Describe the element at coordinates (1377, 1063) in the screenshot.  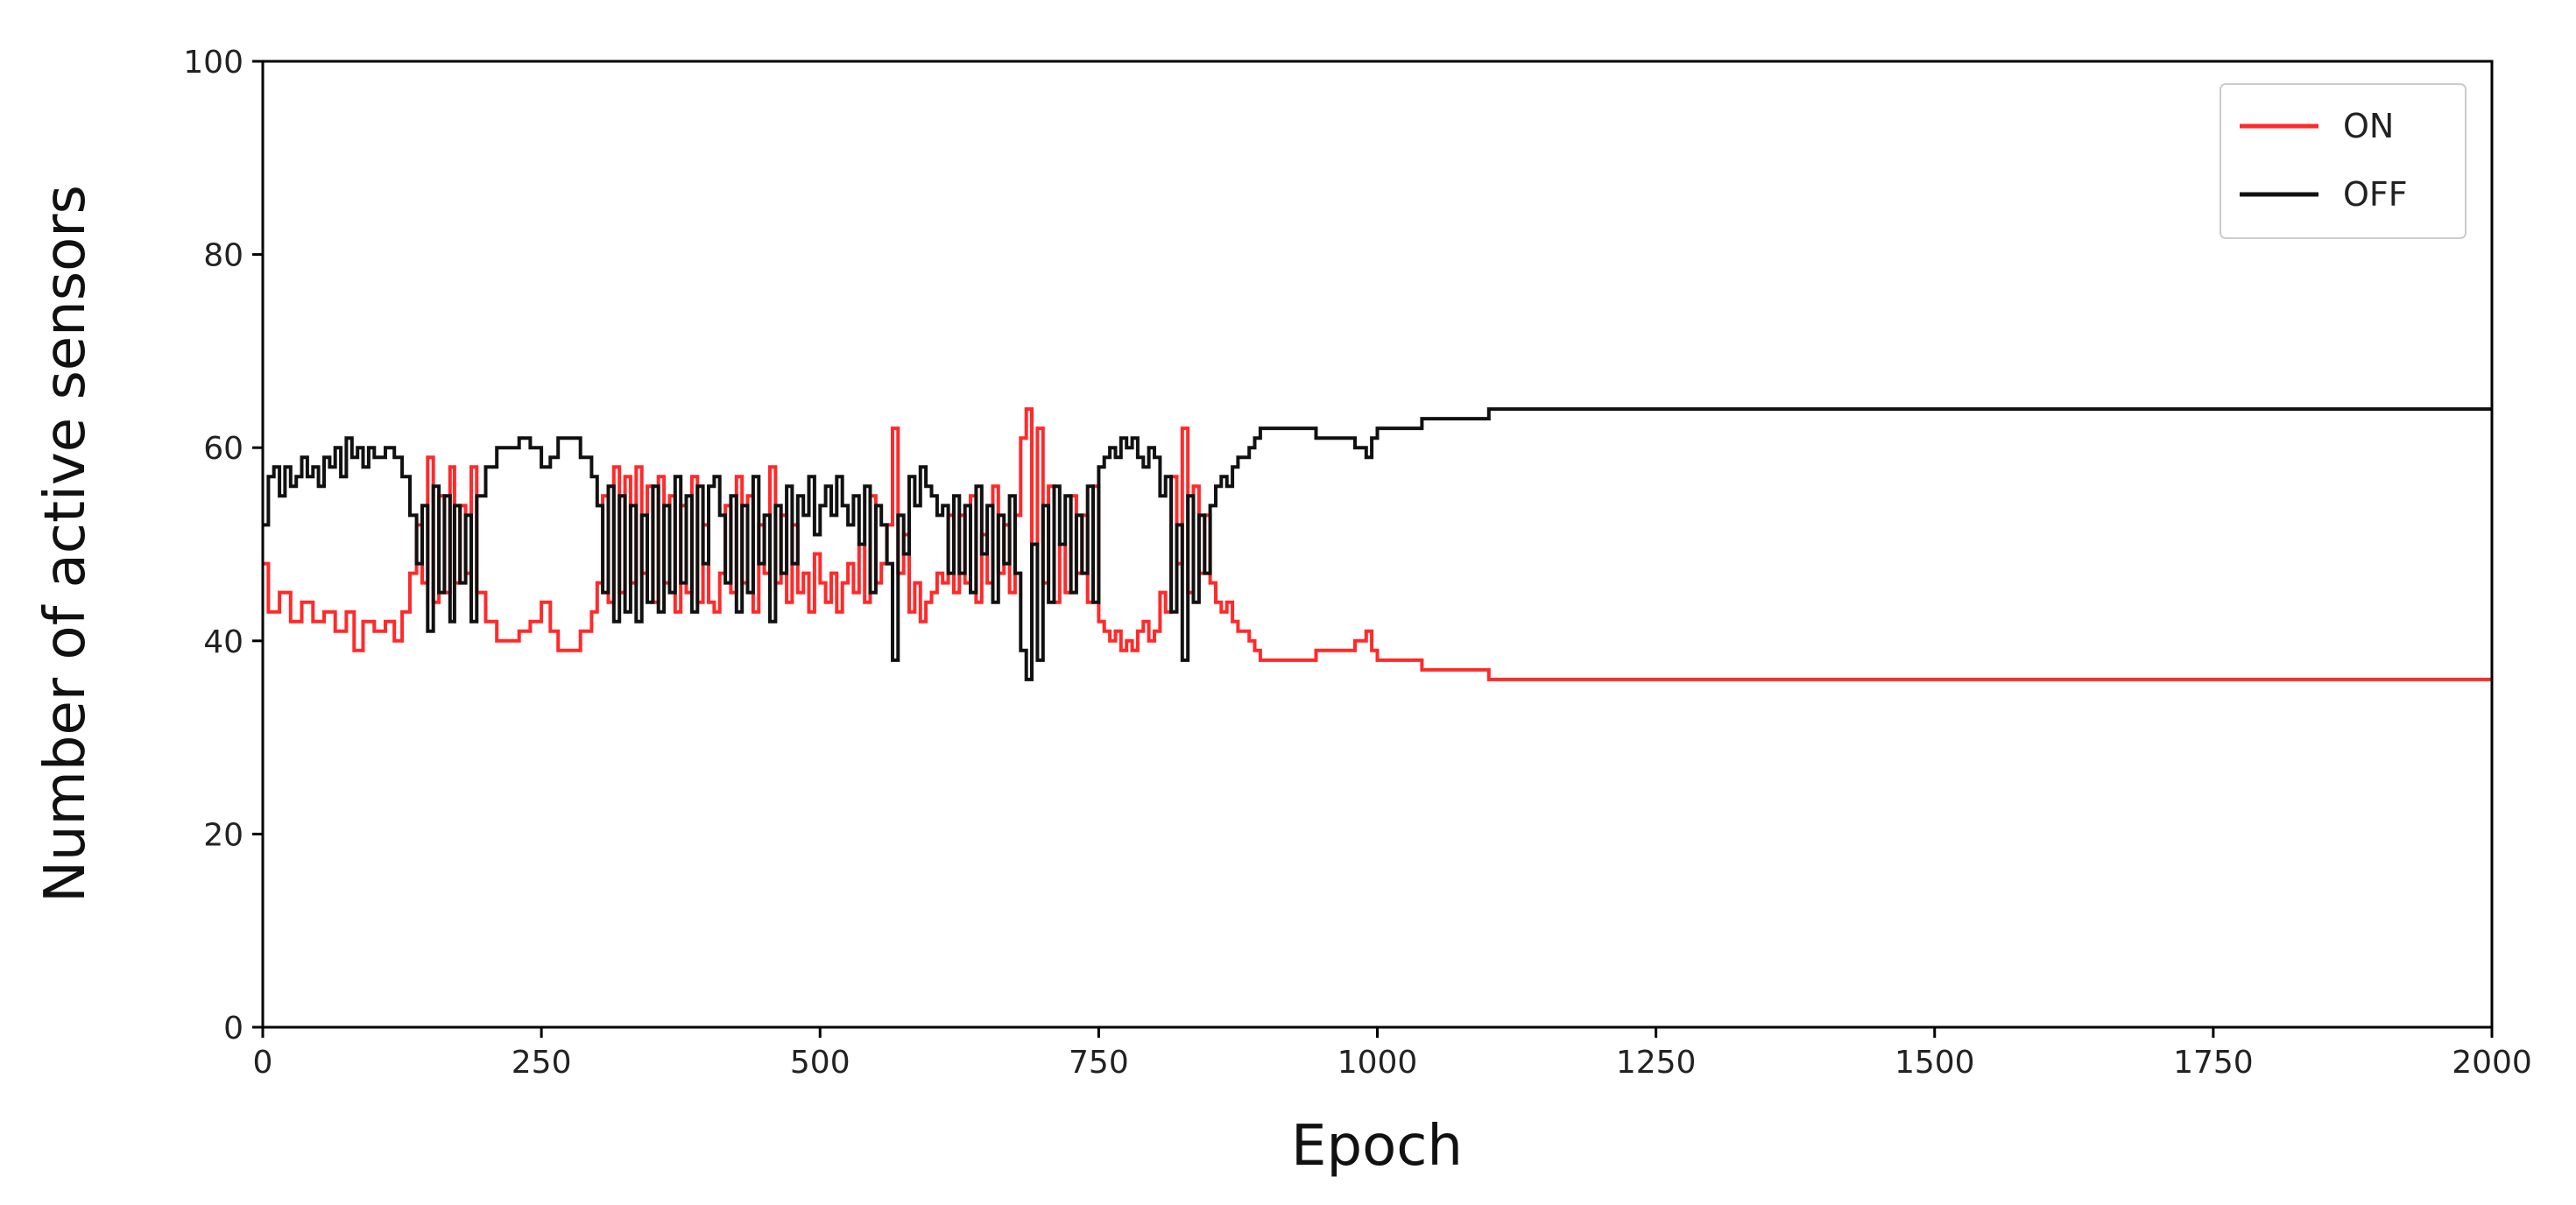
I see `x-tick-label: 1000` at that location.